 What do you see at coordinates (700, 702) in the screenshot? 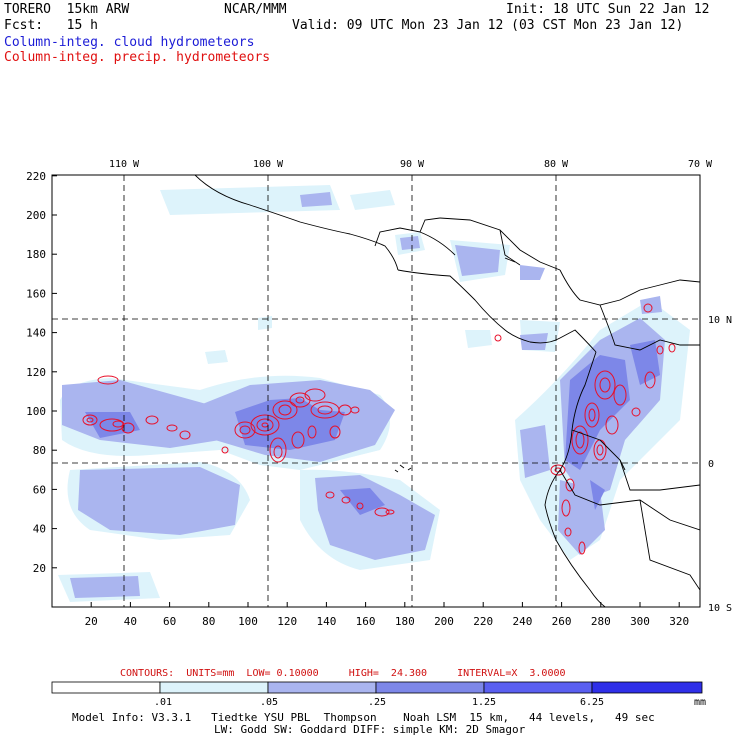
I see `legend-unit: mm` at bounding box center [700, 702].